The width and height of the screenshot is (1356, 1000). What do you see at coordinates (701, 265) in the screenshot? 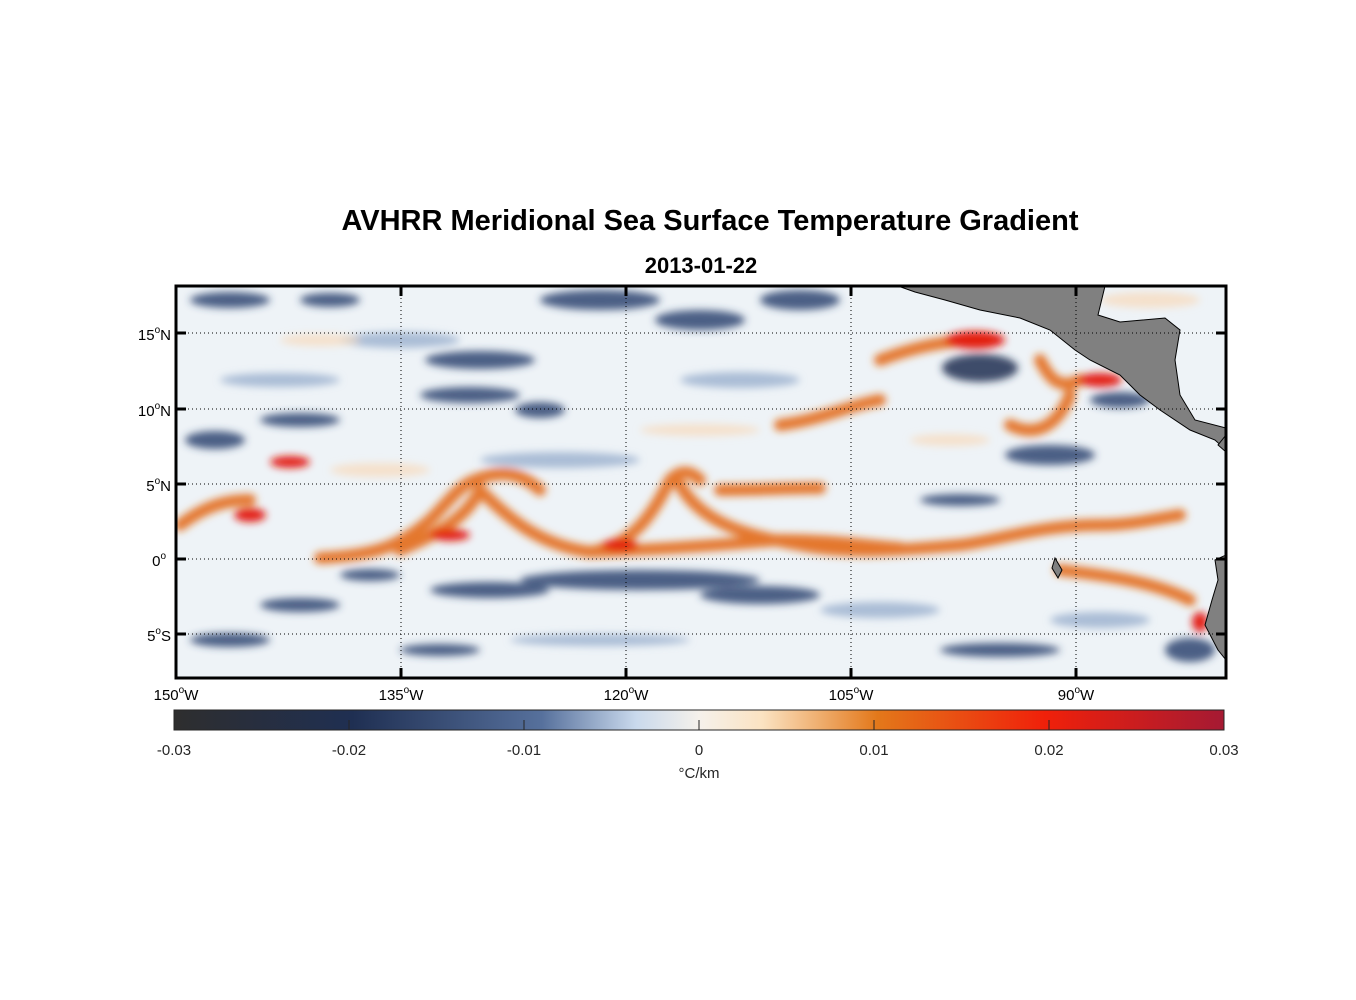
I see `map-subtitle: 2013-01-22` at bounding box center [701, 265].